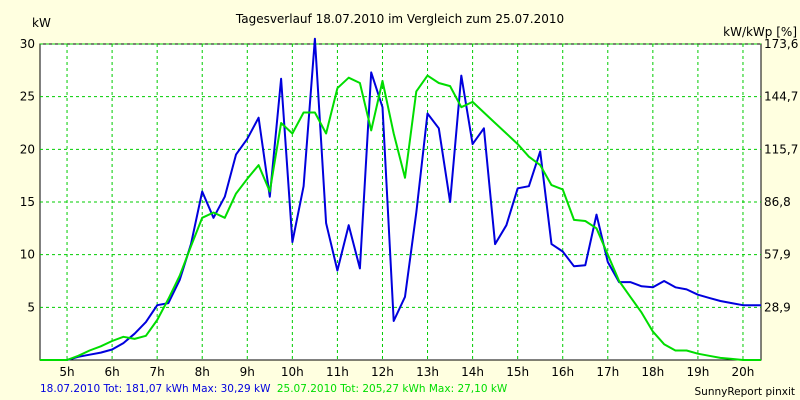 The image size is (800, 400). I want to click on x-tick-label-5: 10h, so click(292, 372).